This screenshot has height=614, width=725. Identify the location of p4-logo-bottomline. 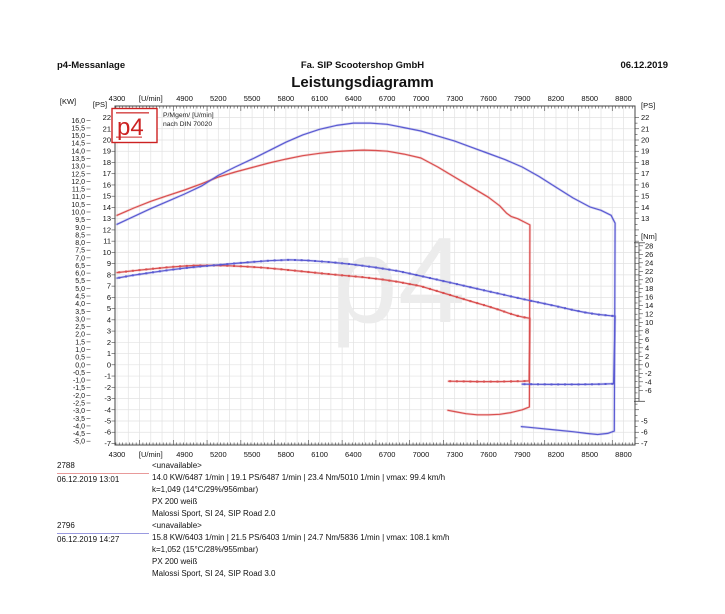
(129, 137).